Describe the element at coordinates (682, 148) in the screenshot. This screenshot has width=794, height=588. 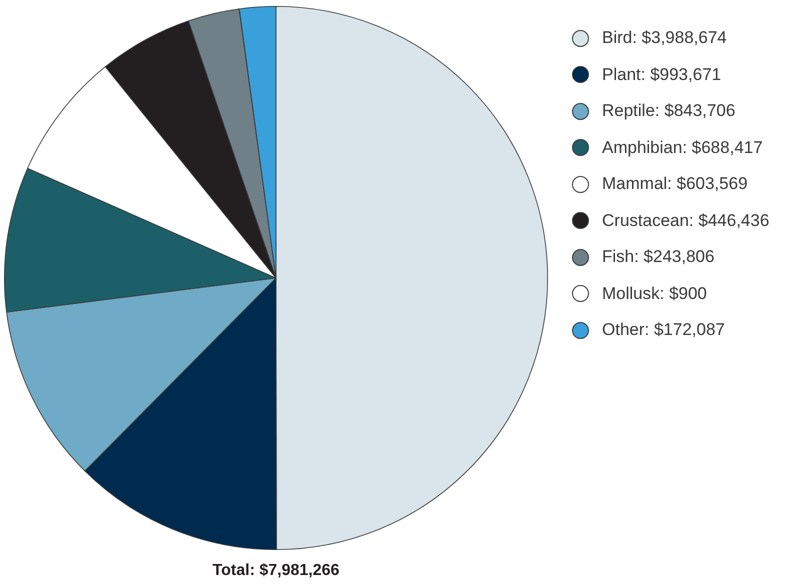
I see `legend-label: Amphibian: $688,417` at that location.